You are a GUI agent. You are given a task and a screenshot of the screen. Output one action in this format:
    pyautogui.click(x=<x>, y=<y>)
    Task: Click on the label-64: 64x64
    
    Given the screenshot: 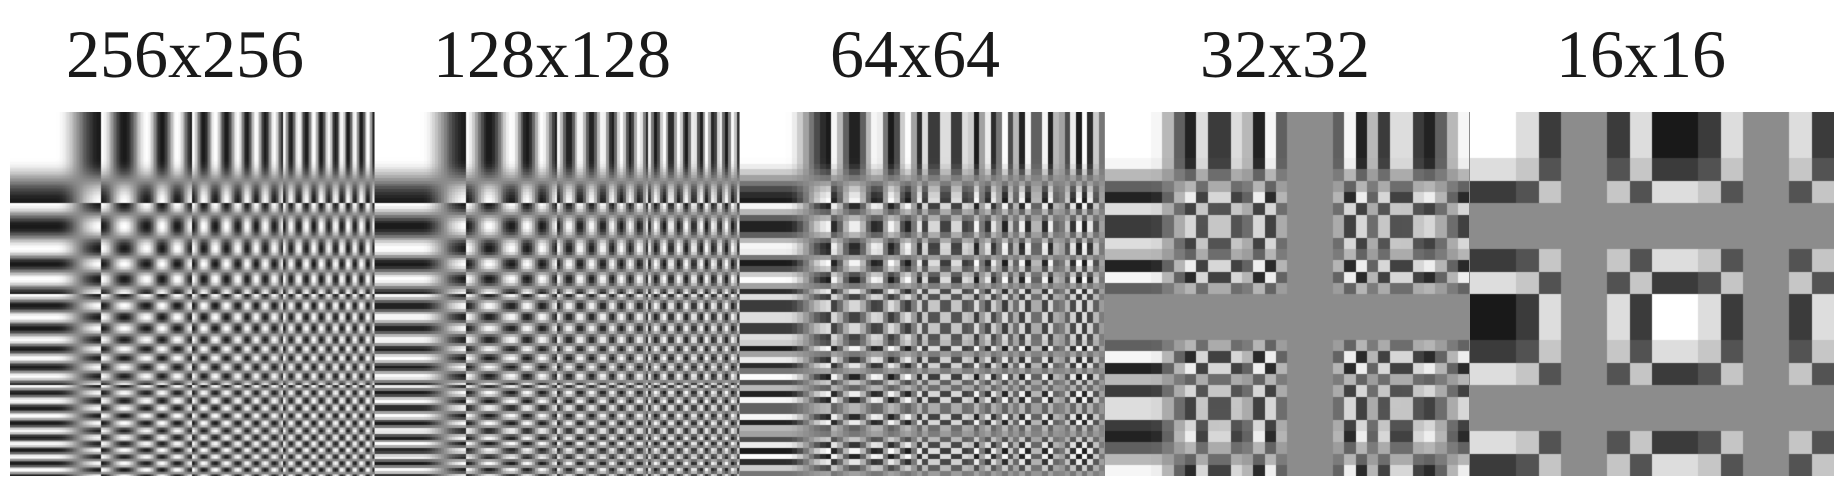 What is the action you would take?
    pyautogui.click(x=915, y=54)
    